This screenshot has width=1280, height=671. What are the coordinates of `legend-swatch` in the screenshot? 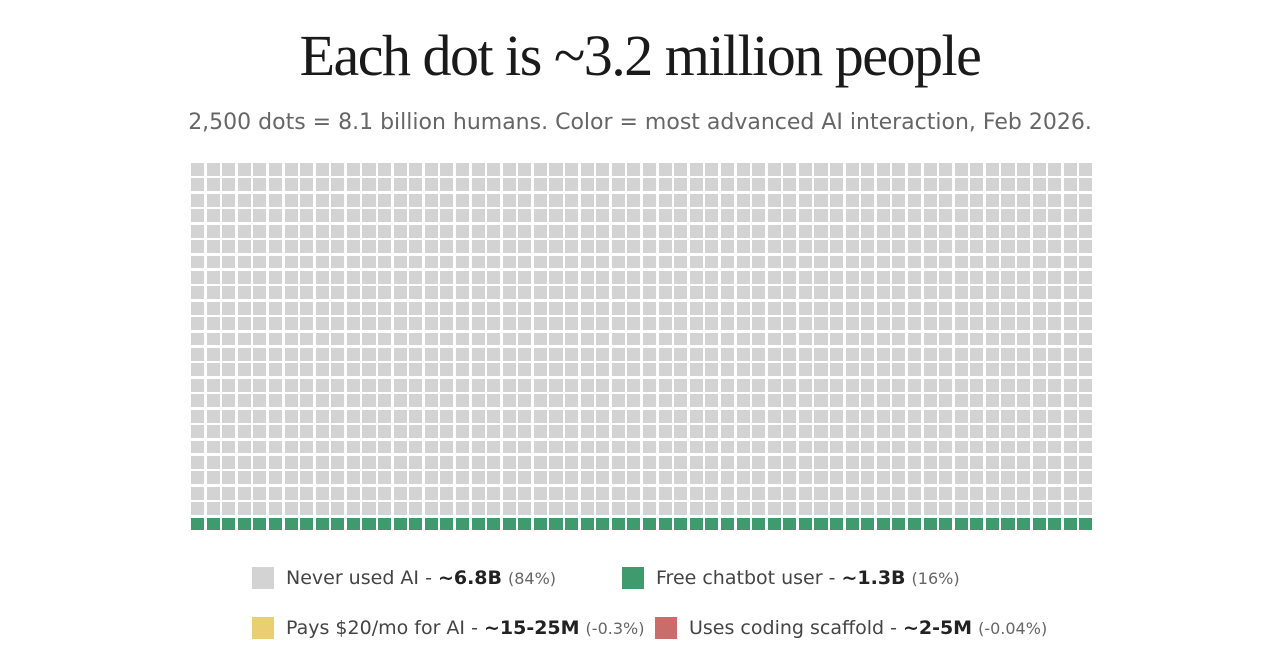 It's located at (633, 578).